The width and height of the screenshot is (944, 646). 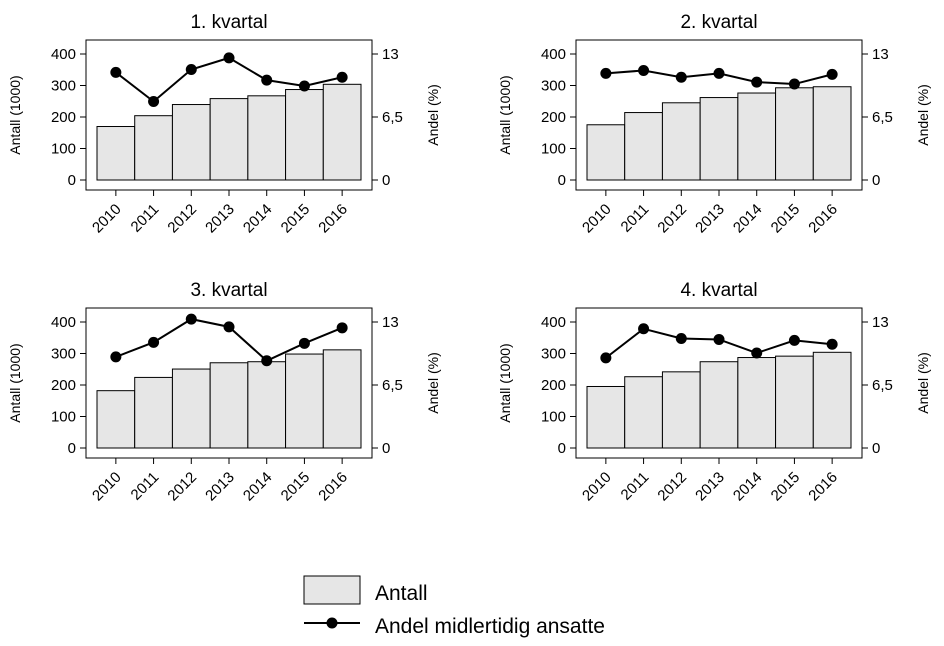 What do you see at coordinates (332, 590) in the screenshot?
I see `legend-bar-swatch` at bounding box center [332, 590].